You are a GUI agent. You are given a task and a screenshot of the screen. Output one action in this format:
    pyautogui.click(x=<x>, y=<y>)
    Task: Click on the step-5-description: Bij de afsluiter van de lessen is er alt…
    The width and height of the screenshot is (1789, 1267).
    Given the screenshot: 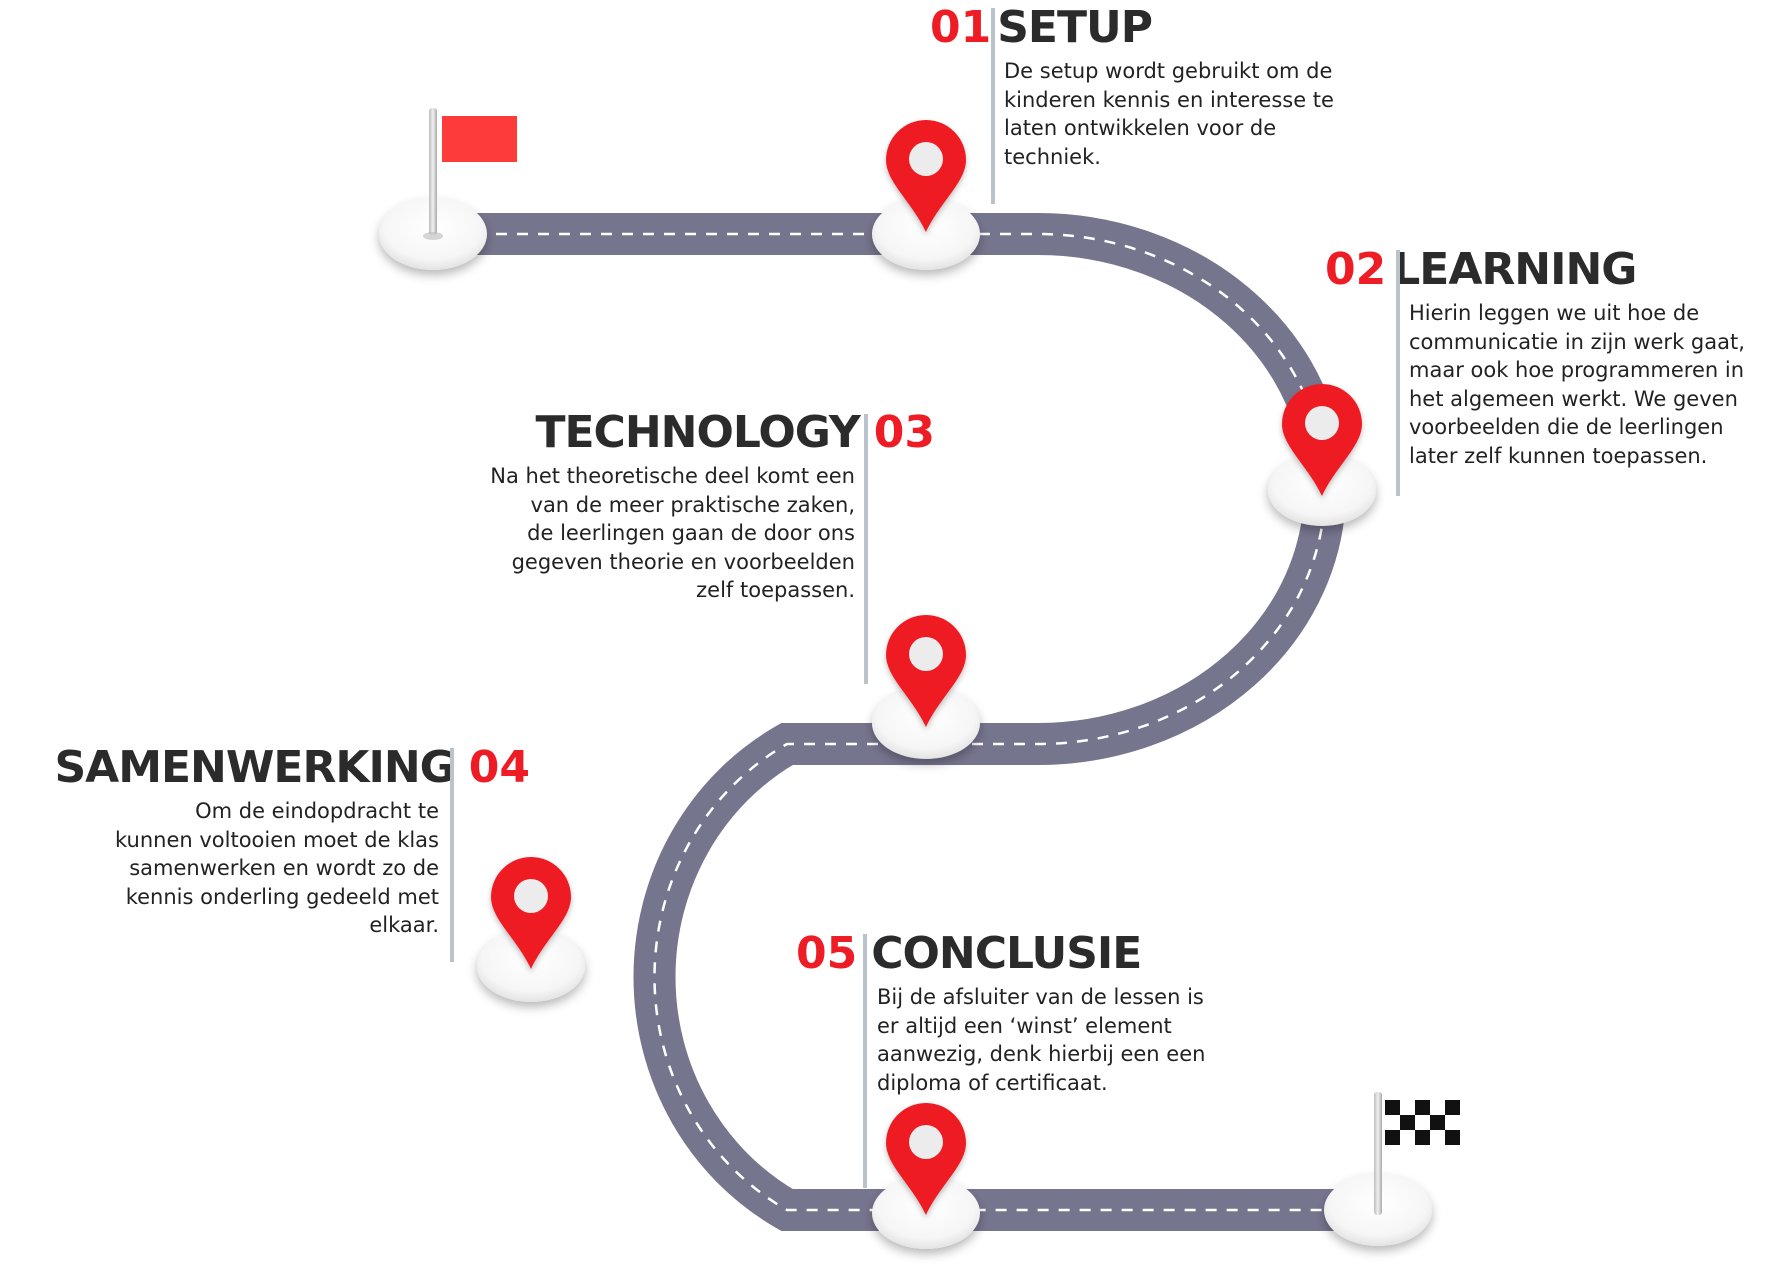 What is the action you would take?
    pyautogui.click(x=1041, y=1040)
    